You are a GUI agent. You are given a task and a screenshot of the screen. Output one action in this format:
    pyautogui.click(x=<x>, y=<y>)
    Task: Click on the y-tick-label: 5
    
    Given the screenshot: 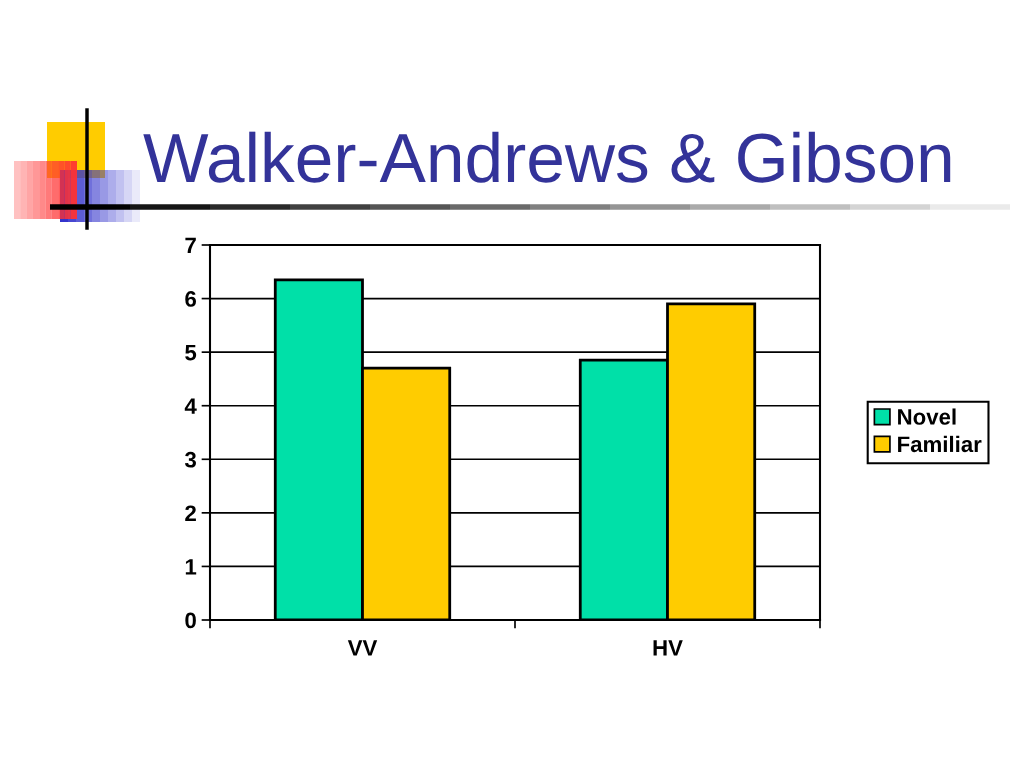 What is the action you would take?
    pyautogui.click(x=191, y=352)
    